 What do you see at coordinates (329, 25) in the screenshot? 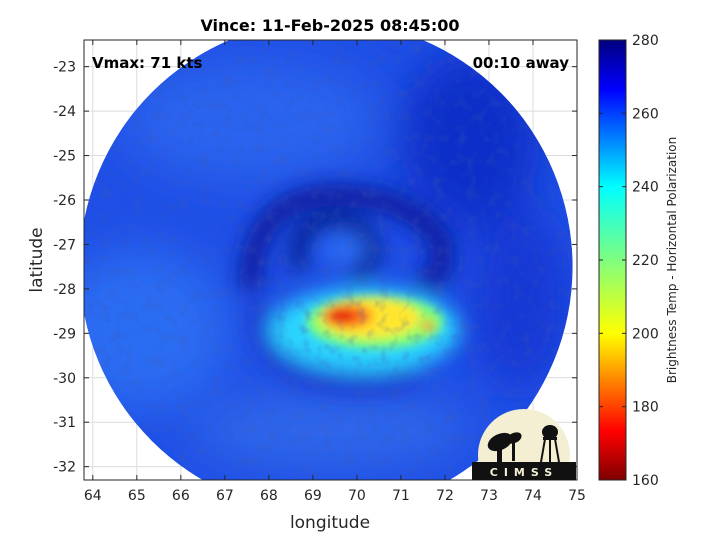
I see `chart-title: Vince: 11-Feb-2025 08:45:00` at bounding box center [329, 25].